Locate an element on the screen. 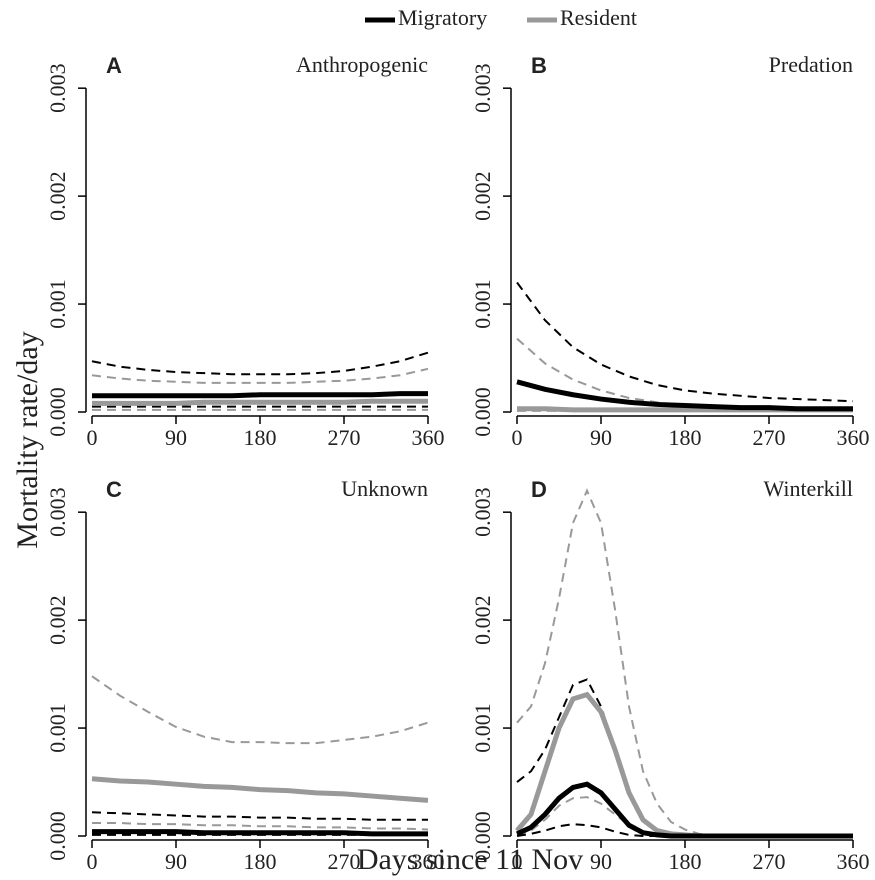 This screenshot has height=880, width=875. panel-letter: C is located at coordinates (114, 489).